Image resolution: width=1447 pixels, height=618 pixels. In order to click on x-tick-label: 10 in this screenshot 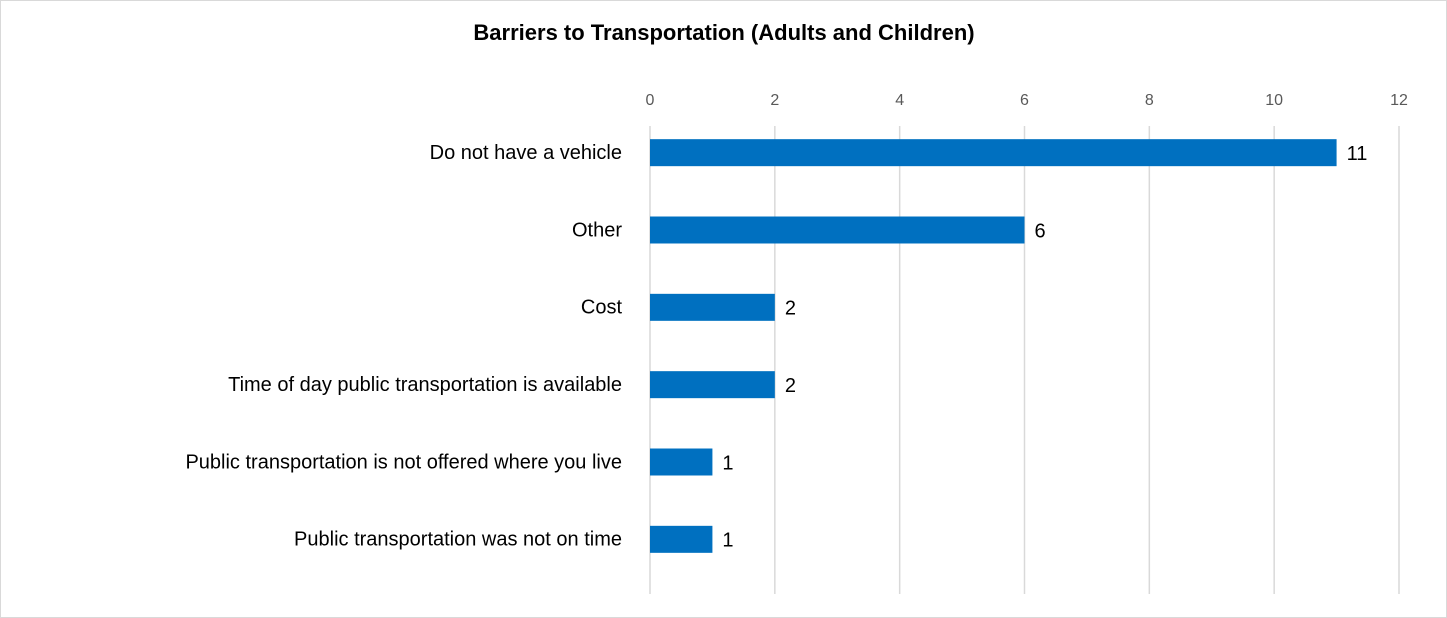, I will do `click(1274, 100)`.